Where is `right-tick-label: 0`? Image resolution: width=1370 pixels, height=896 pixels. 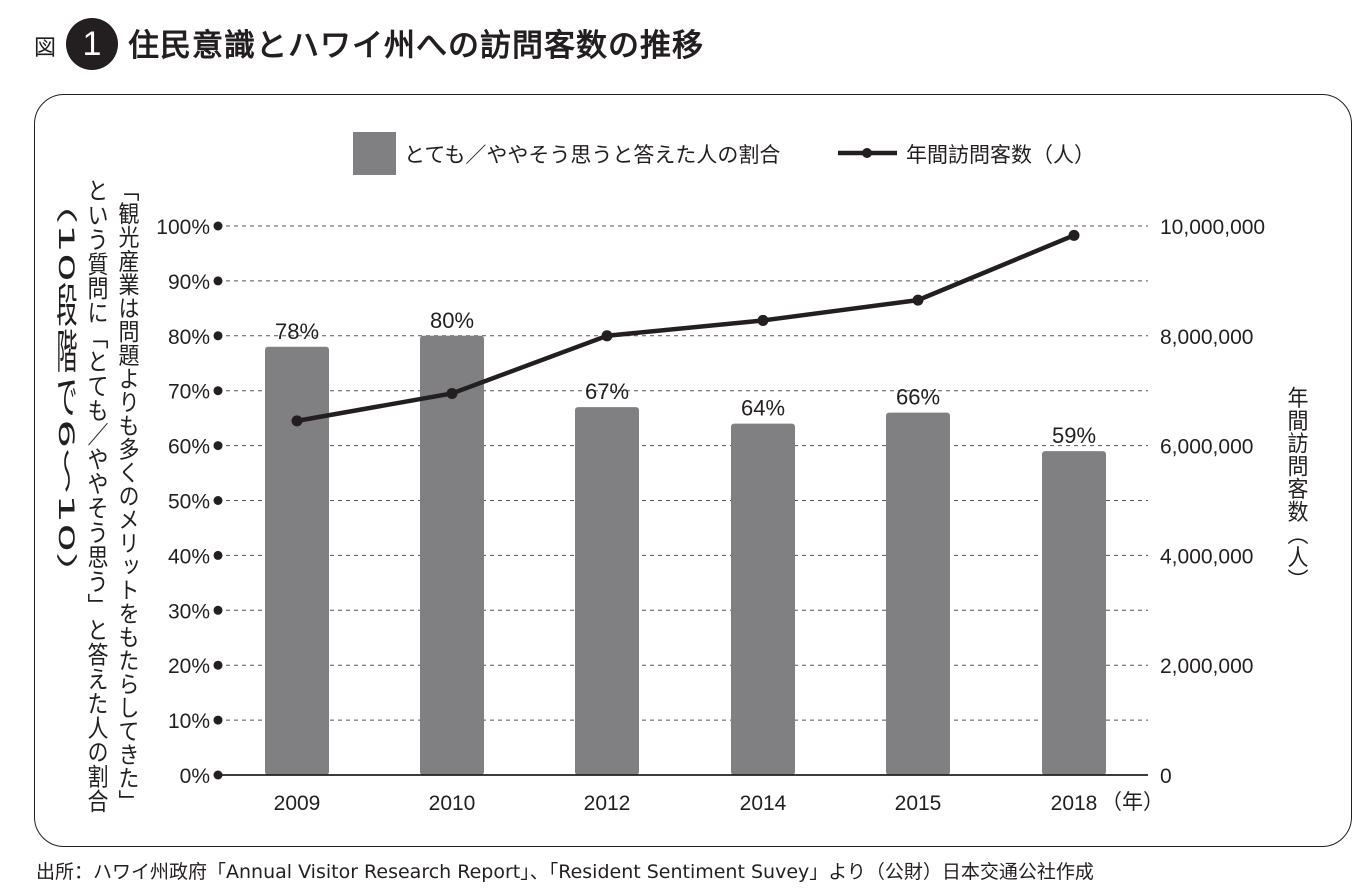 right-tick-label: 0 is located at coordinates (1166, 776).